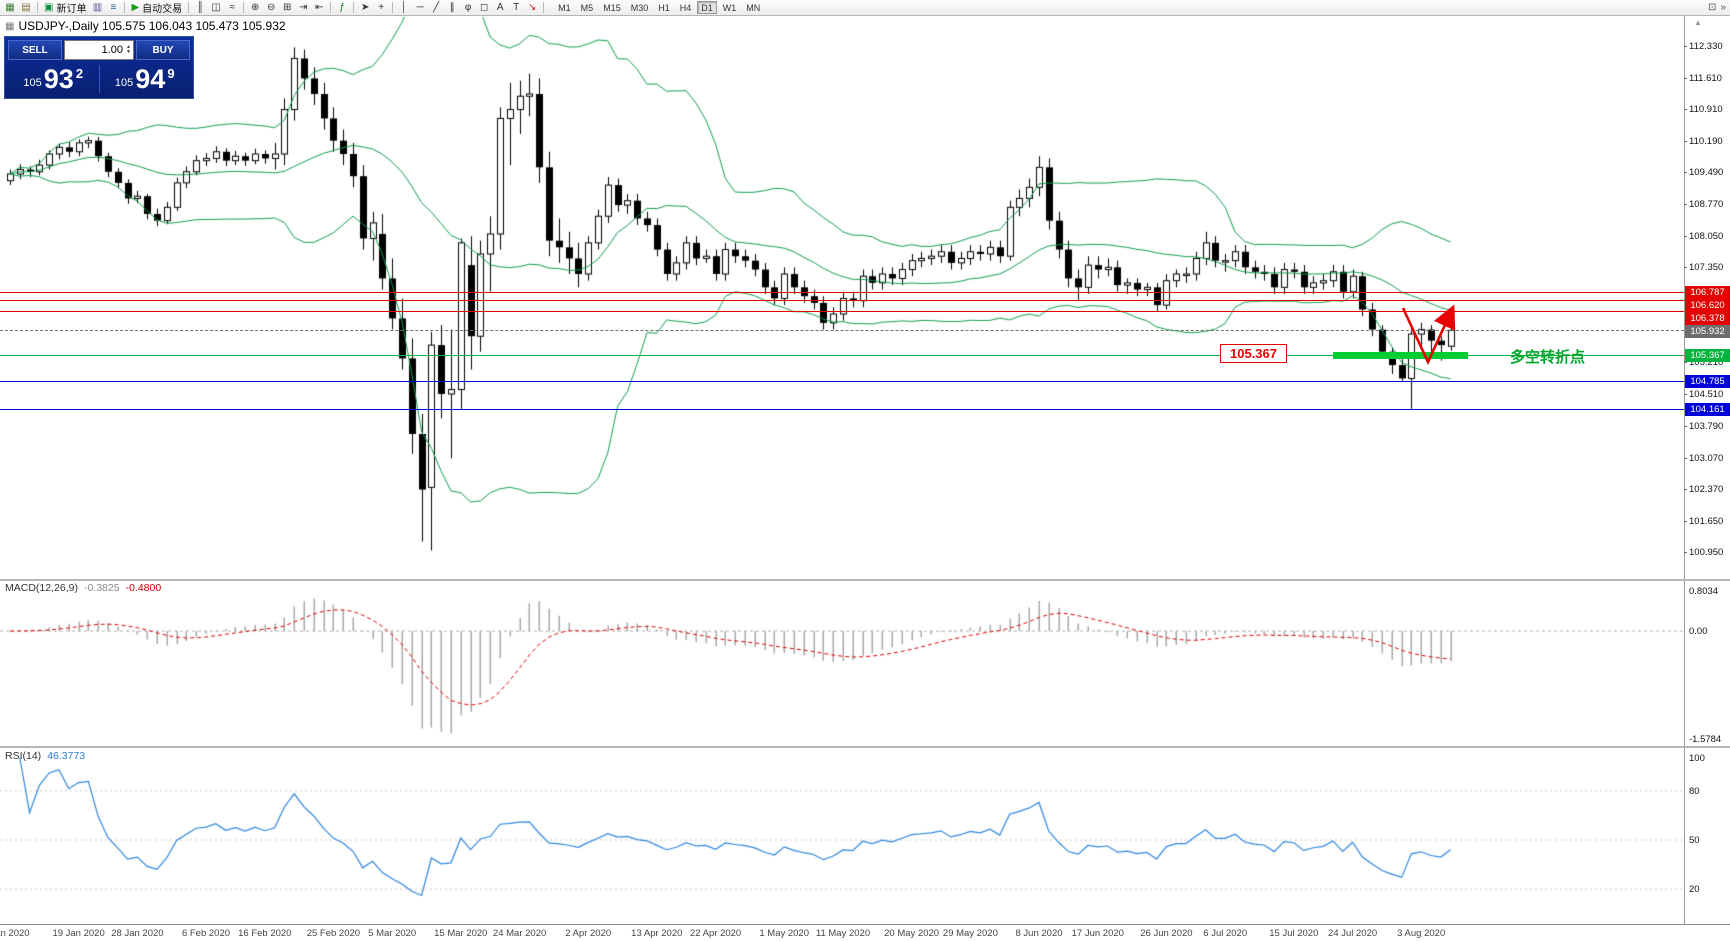 Image resolution: width=1730 pixels, height=941 pixels. What do you see at coordinates (612, 7) in the screenshot?
I see `timeframe-m15-button: M15` at bounding box center [612, 7].